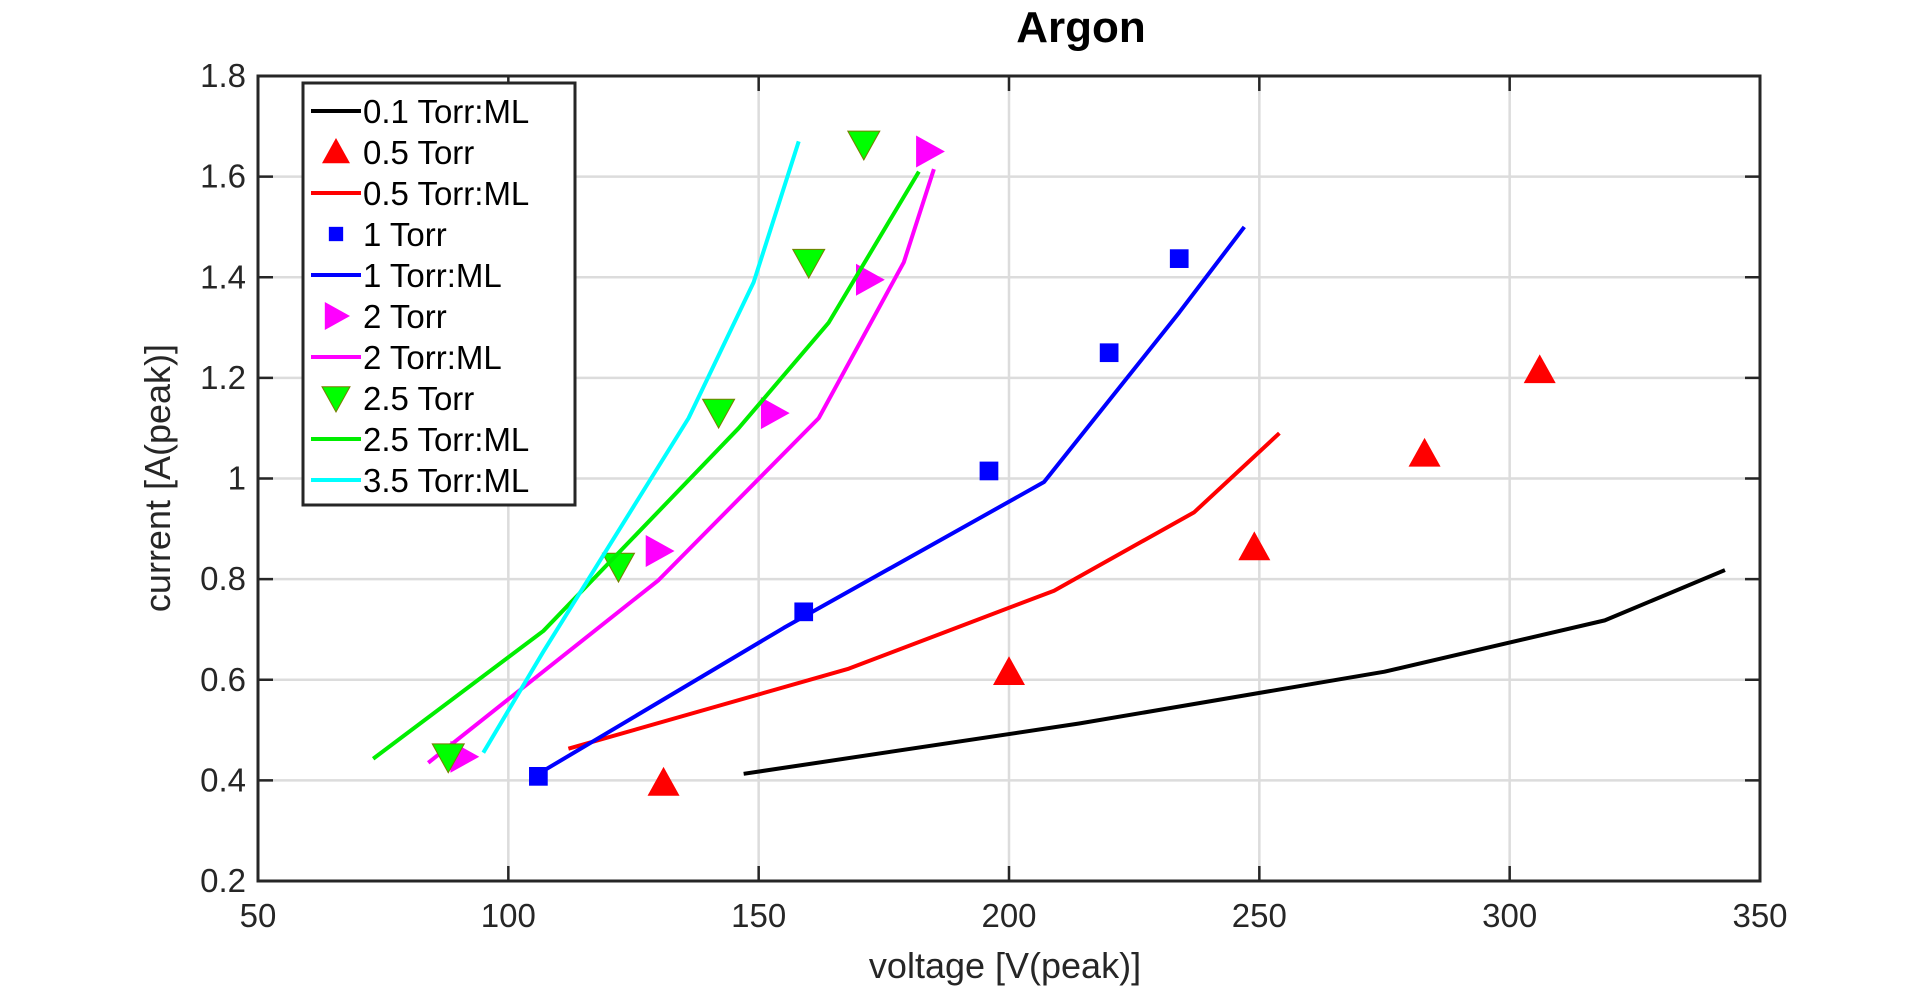 Image resolution: width=1920 pixels, height=986 pixels. I want to click on legend-item: 0.1 Torr:ML, so click(420, 111).